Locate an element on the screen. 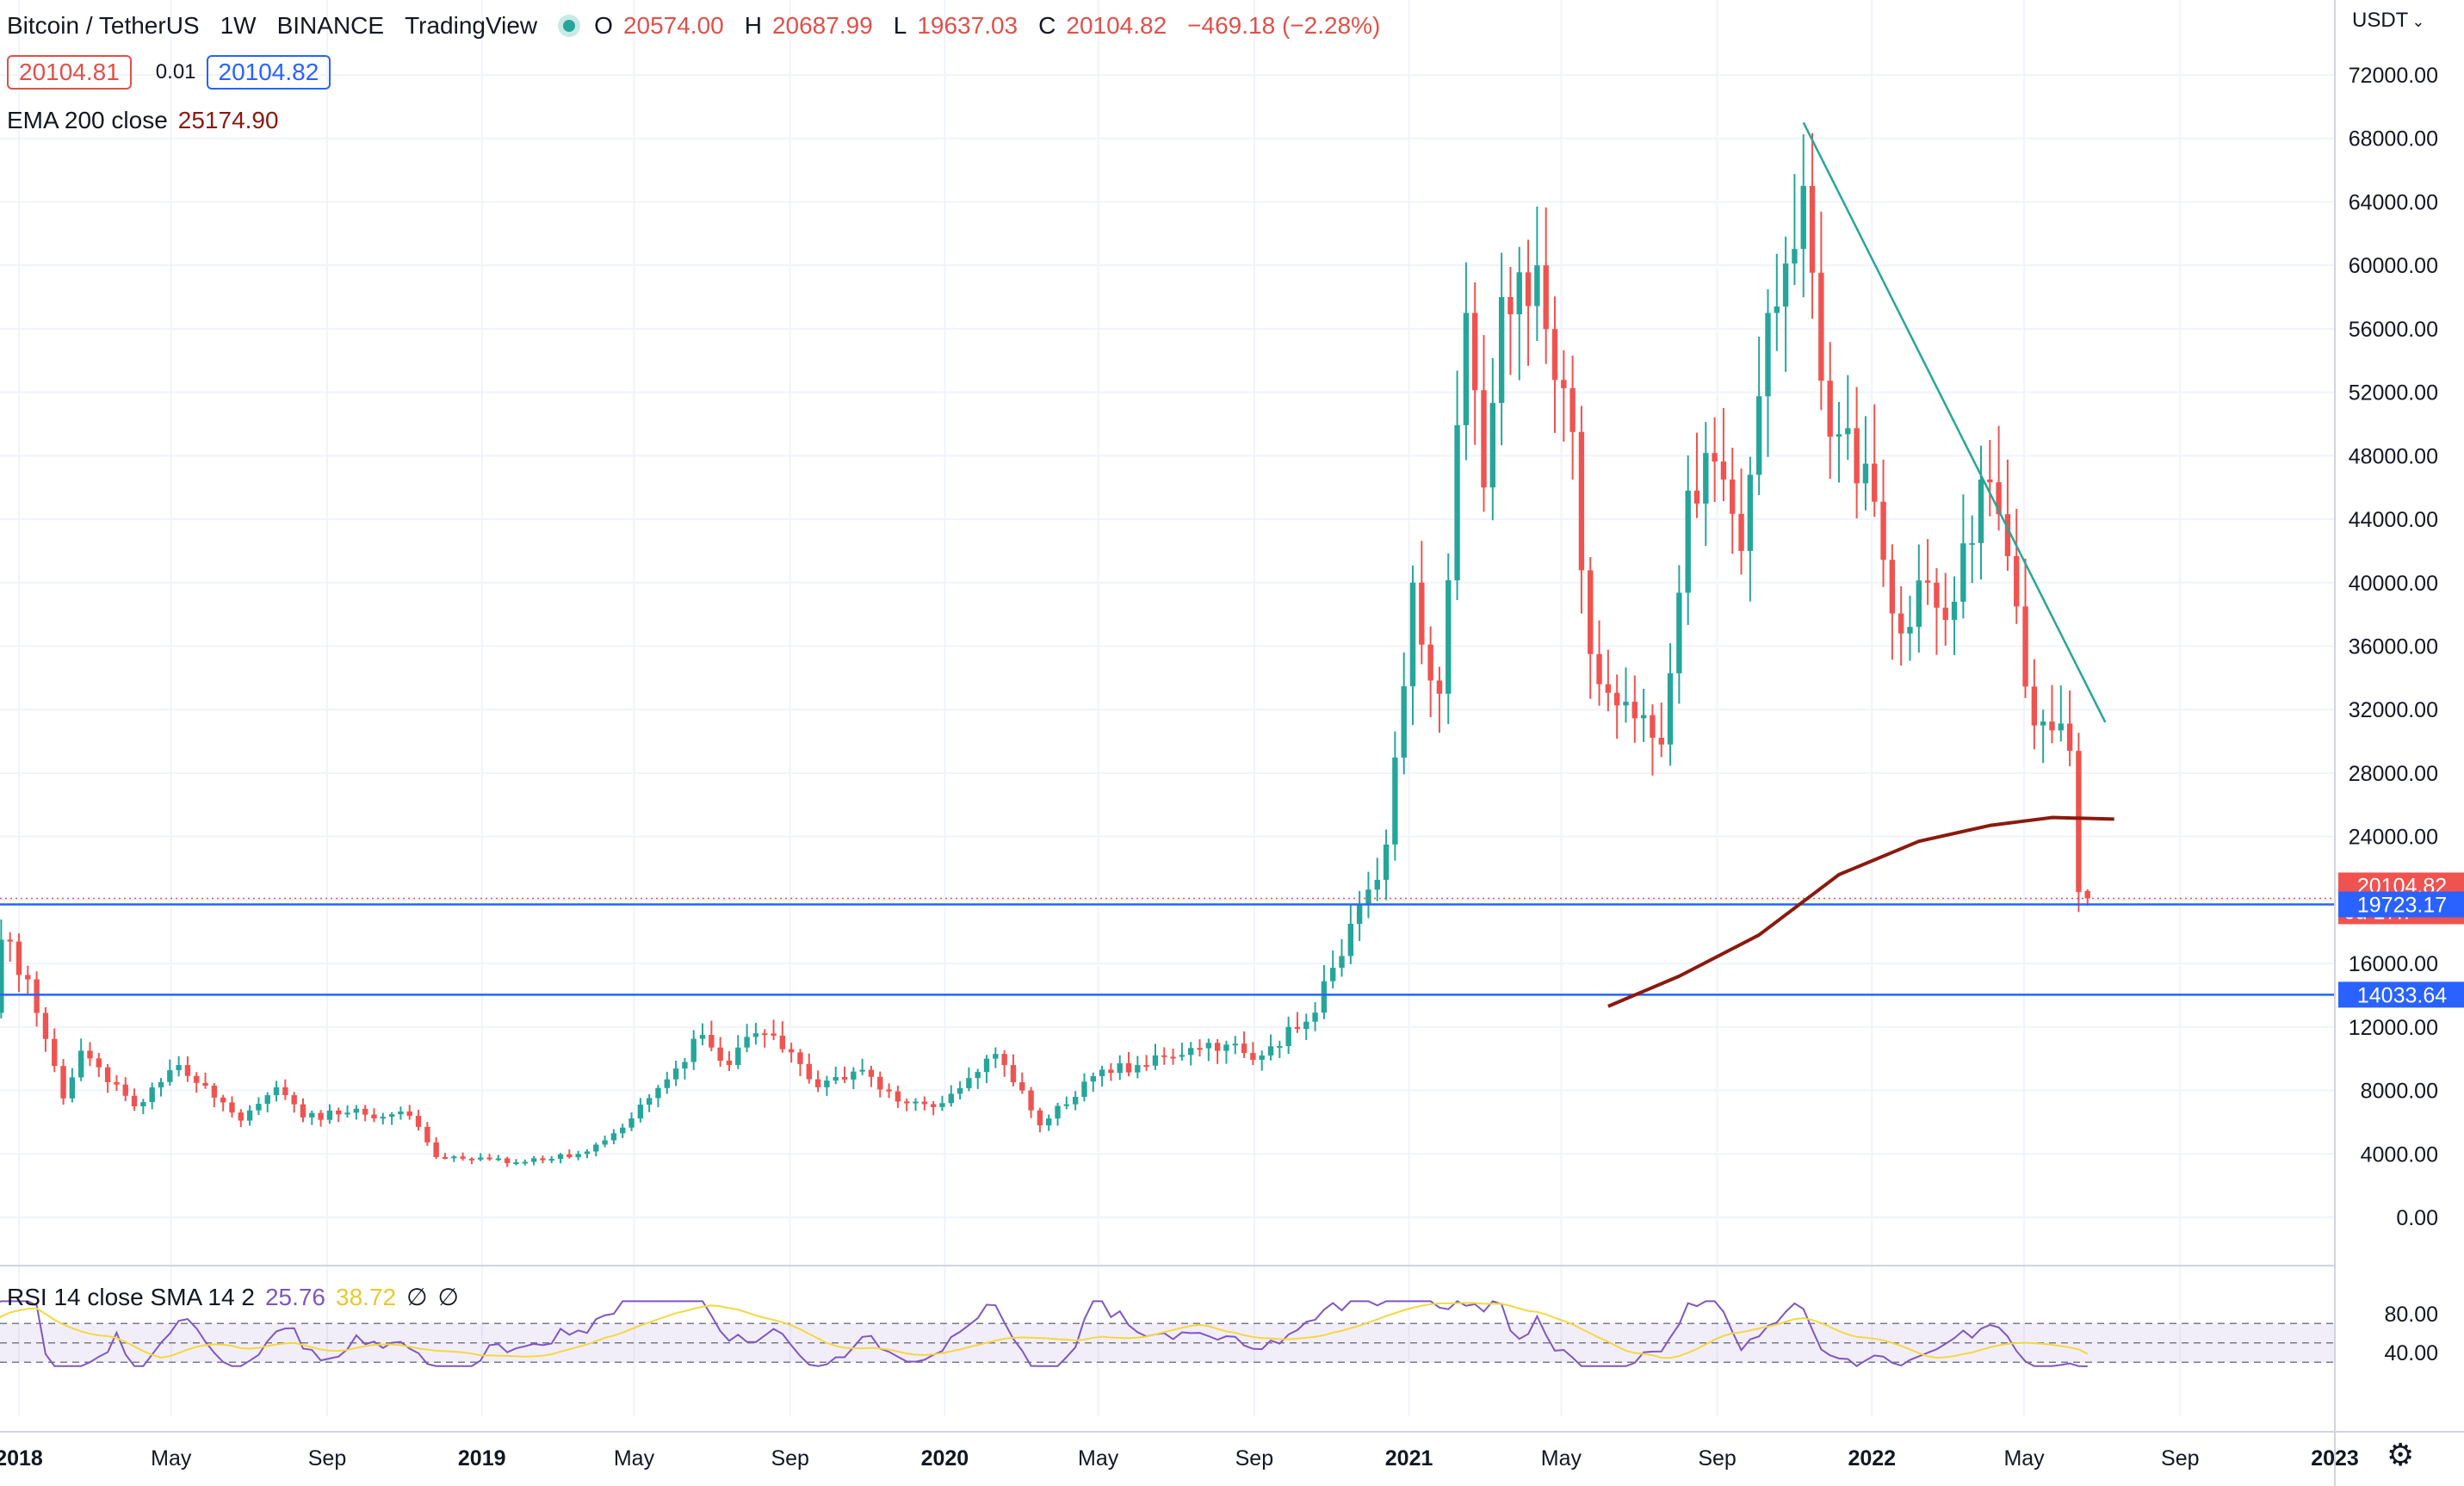 This screenshot has height=1486, width=2464. spread-value: 0.01 is located at coordinates (175, 72).